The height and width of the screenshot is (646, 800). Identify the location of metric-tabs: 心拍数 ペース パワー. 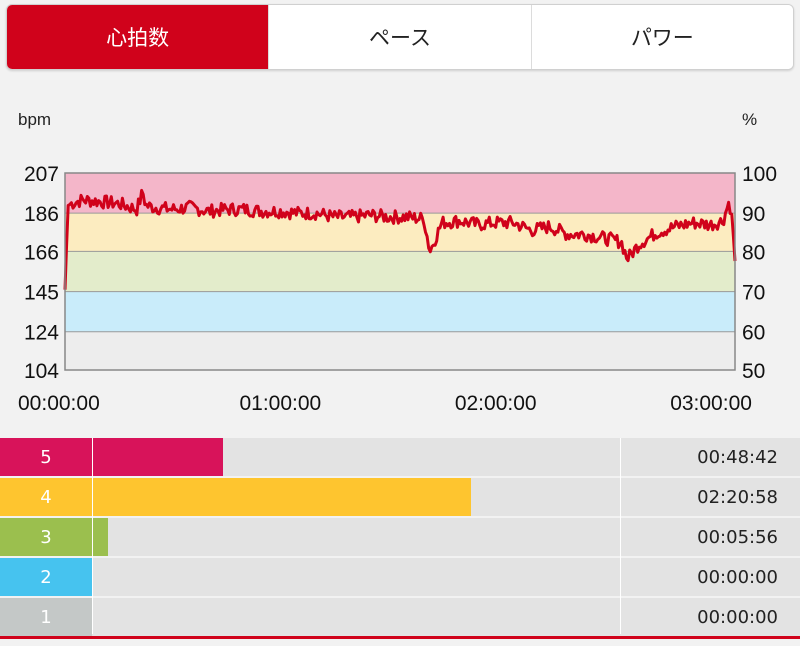
(400, 37).